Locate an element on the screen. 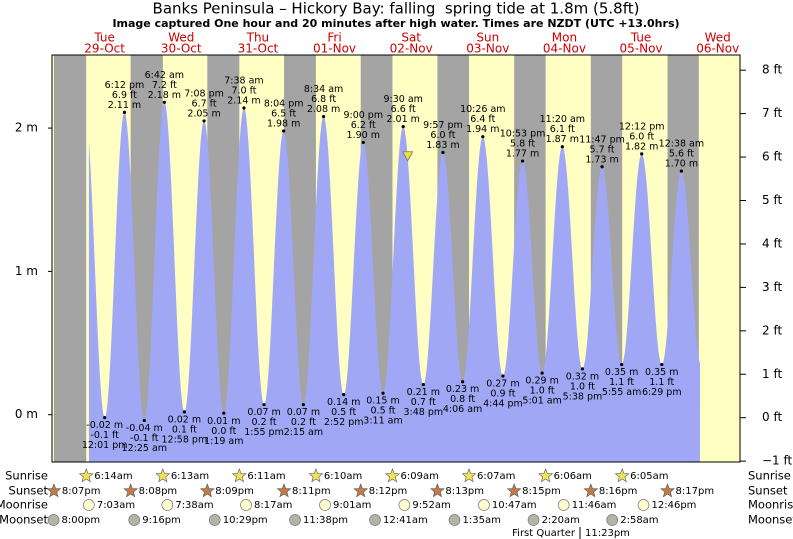 The height and width of the screenshot is (539, 793). night-band is located at coordinates (70, 258).